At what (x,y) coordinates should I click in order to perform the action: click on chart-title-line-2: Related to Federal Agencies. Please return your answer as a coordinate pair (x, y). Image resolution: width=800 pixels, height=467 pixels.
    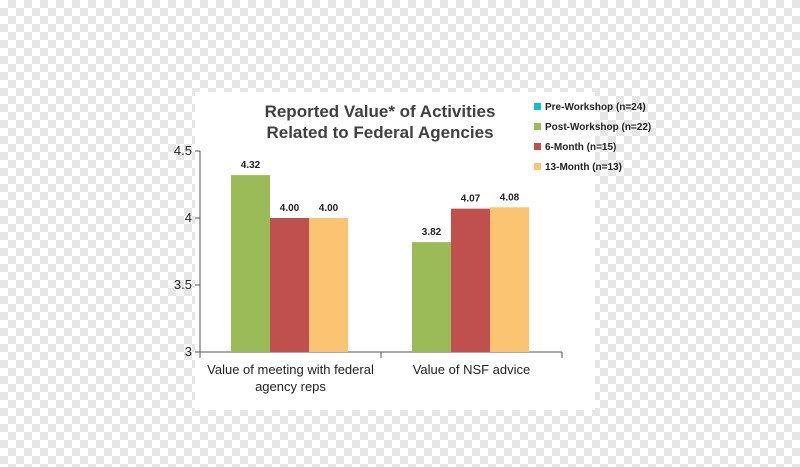
    Looking at the image, I should click on (379, 132).